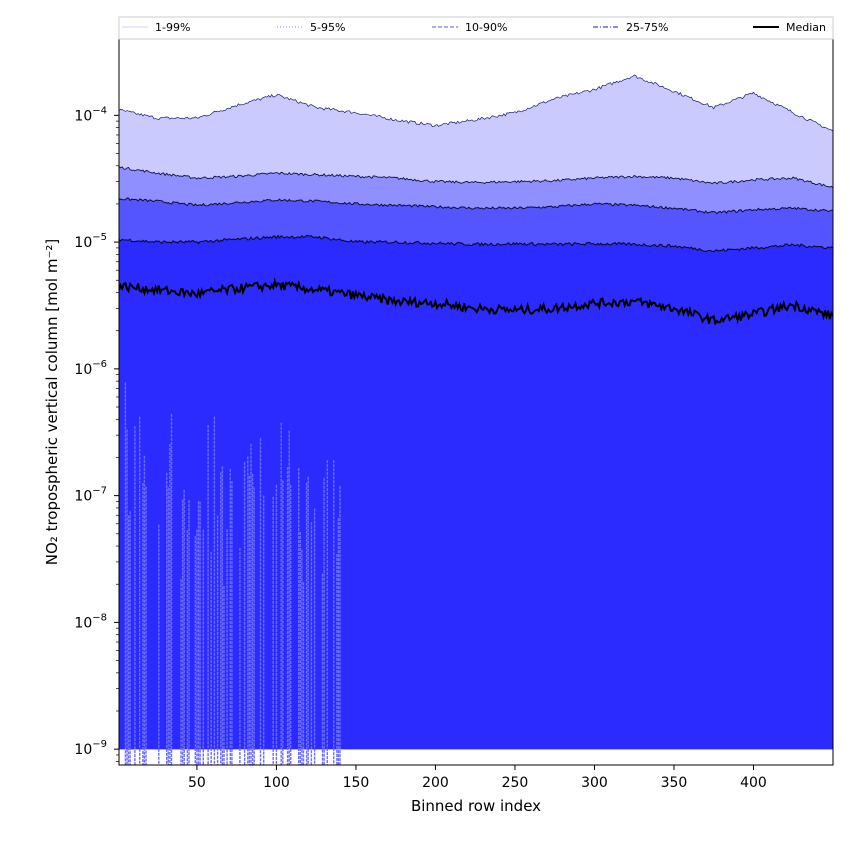  I want to click on x-tick-label: 200, so click(435, 783).